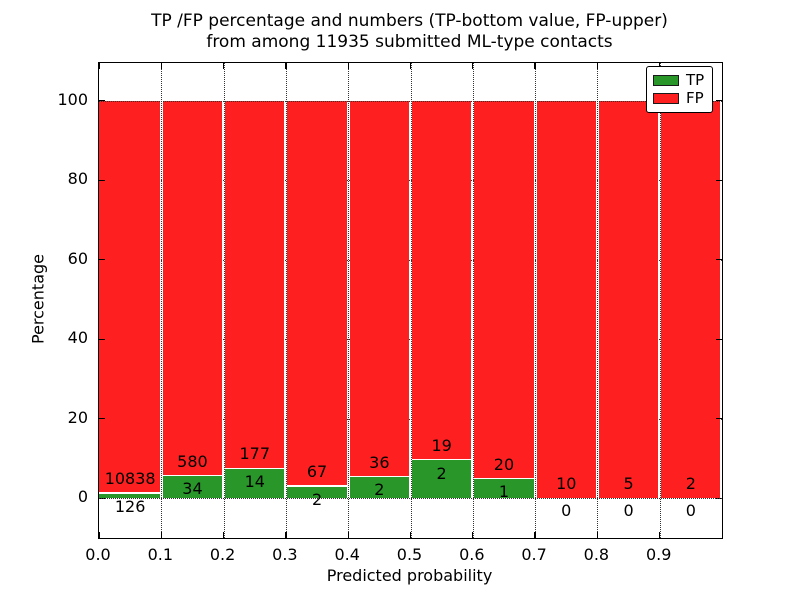 The height and width of the screenshot is (600, 800). I want to click on legend-label-fp: FP, so click(695, 98).